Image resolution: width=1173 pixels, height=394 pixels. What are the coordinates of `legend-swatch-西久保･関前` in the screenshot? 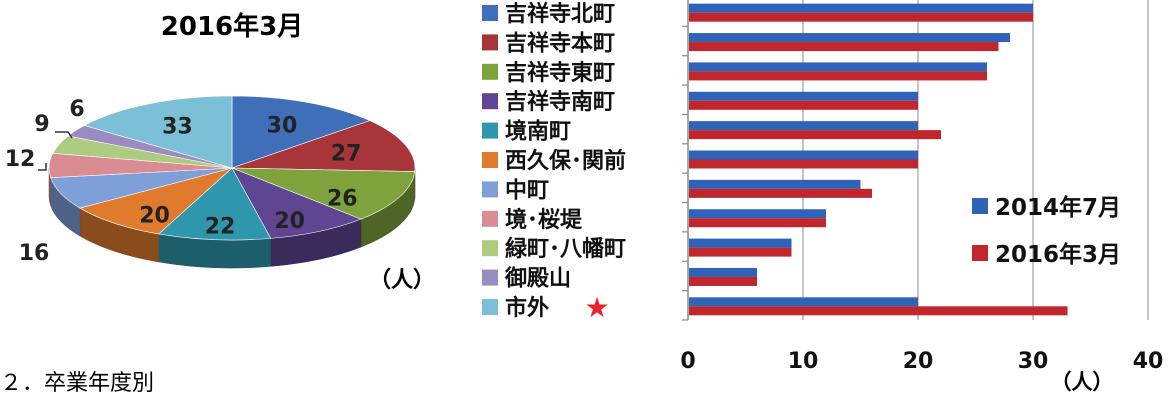 It's located at (490, 160).